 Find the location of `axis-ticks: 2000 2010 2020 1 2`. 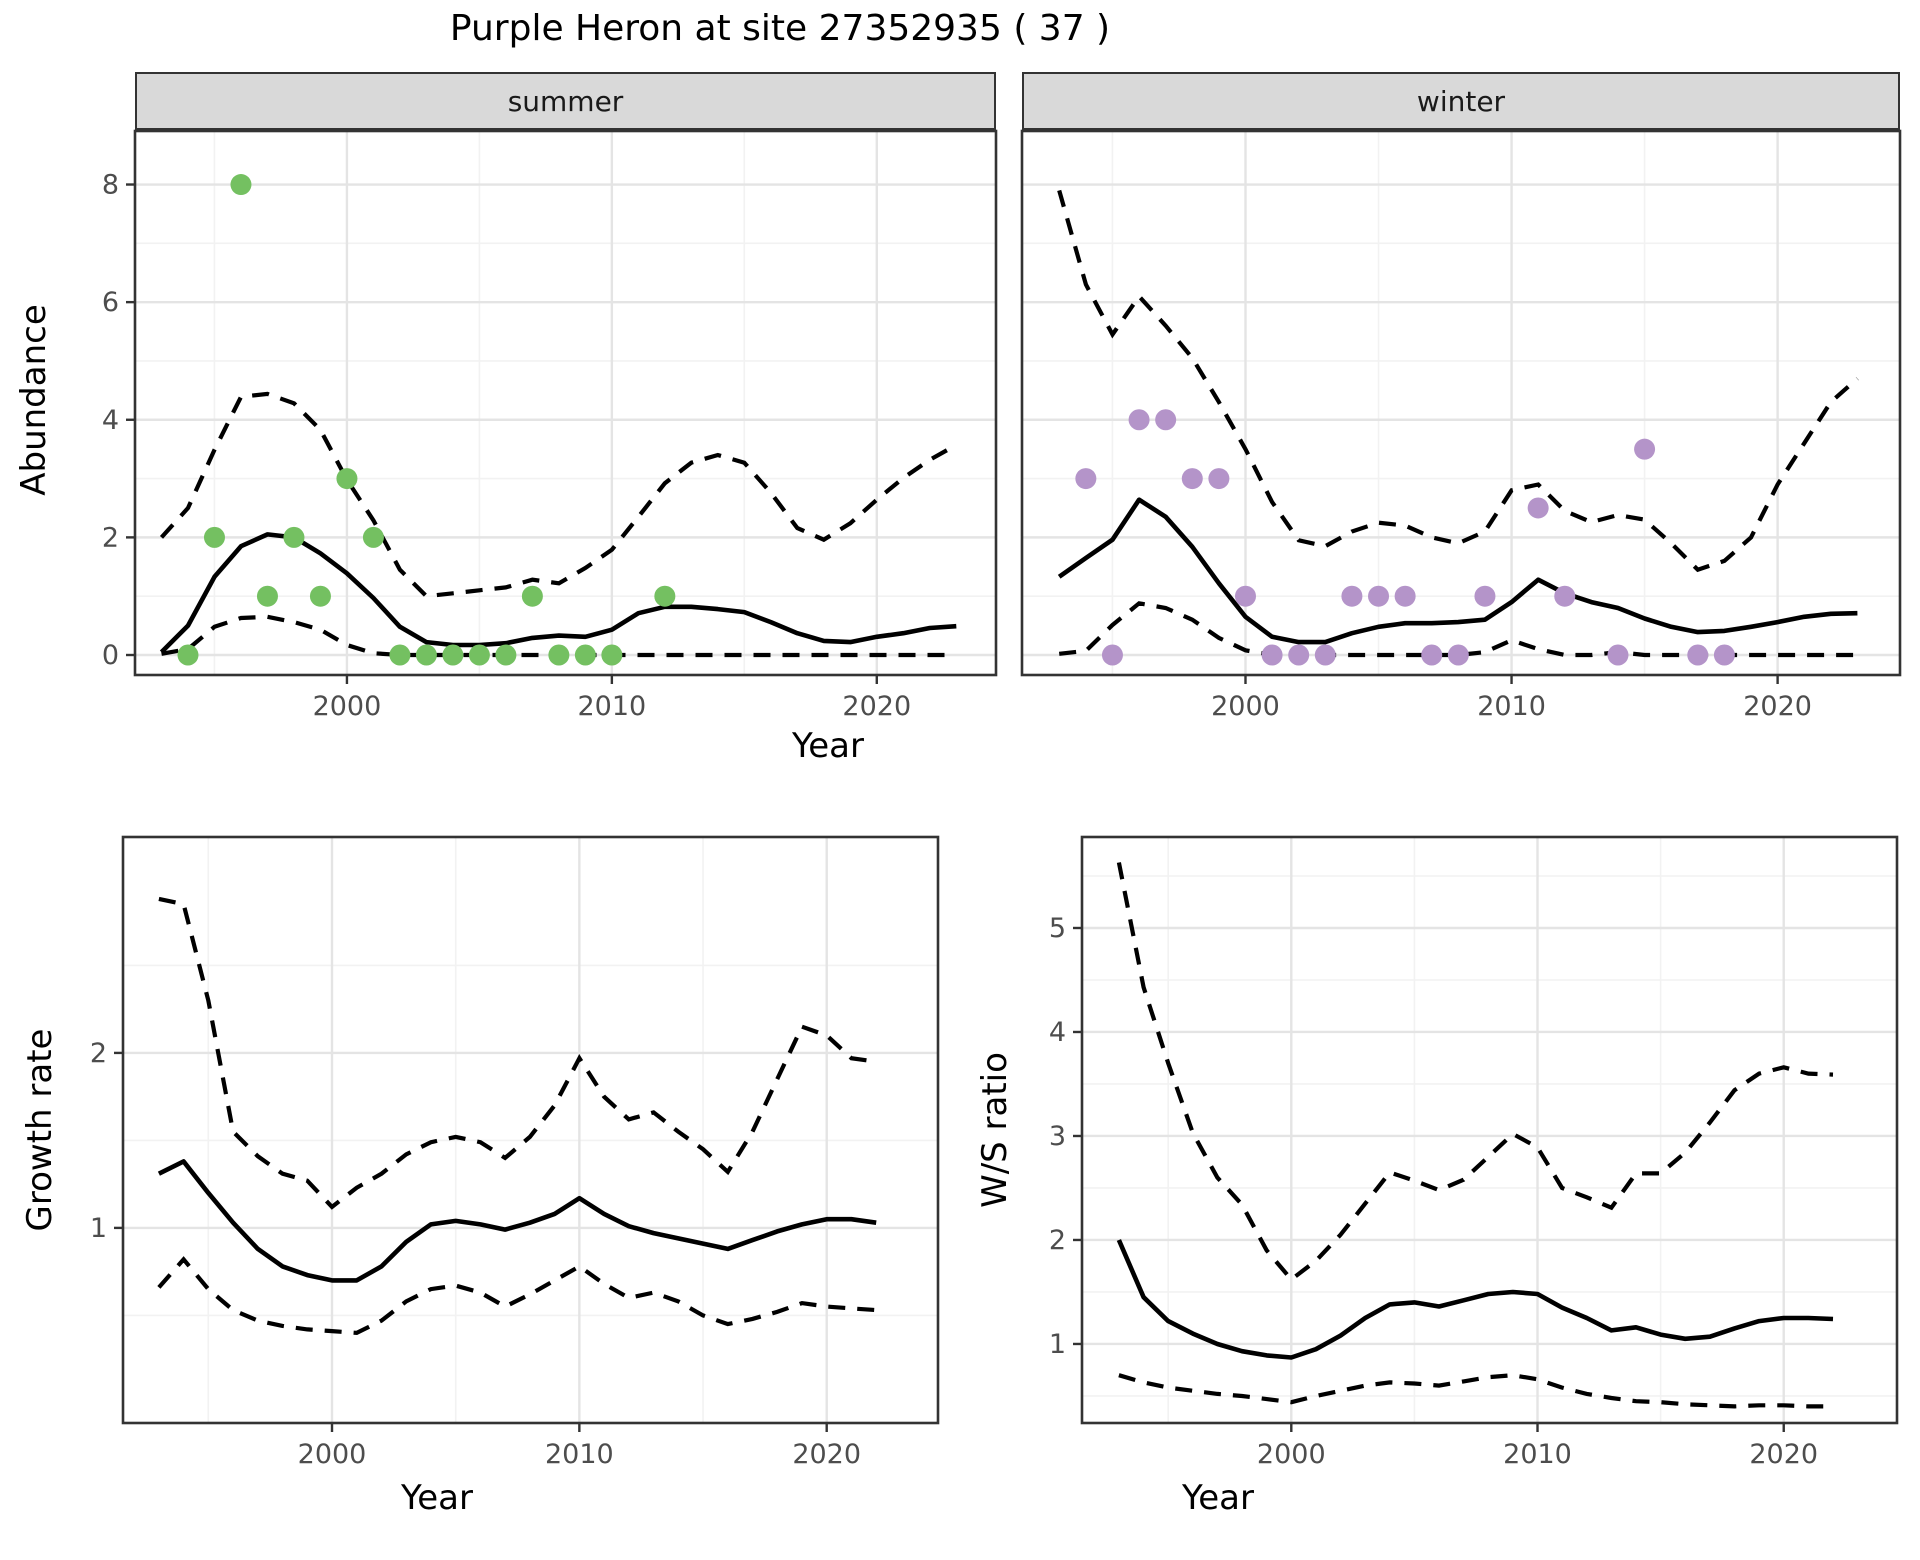

axis-ticks: 2000 2010 2020 1 2 is located at coordinates (475, 1254).